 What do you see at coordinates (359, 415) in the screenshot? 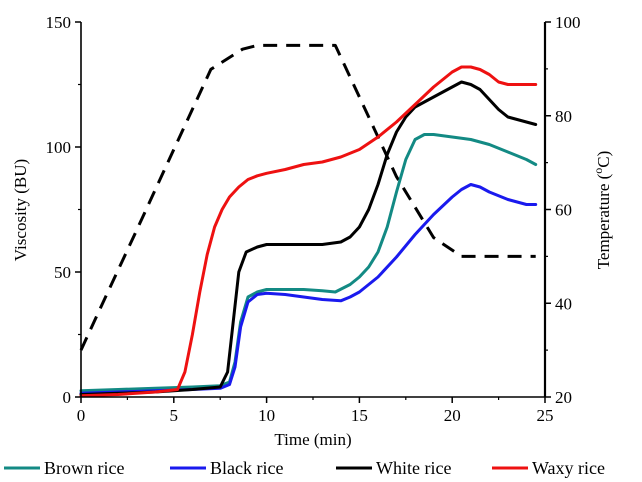
I see `x-tick-label: 15` at bounding box center [359, 415].